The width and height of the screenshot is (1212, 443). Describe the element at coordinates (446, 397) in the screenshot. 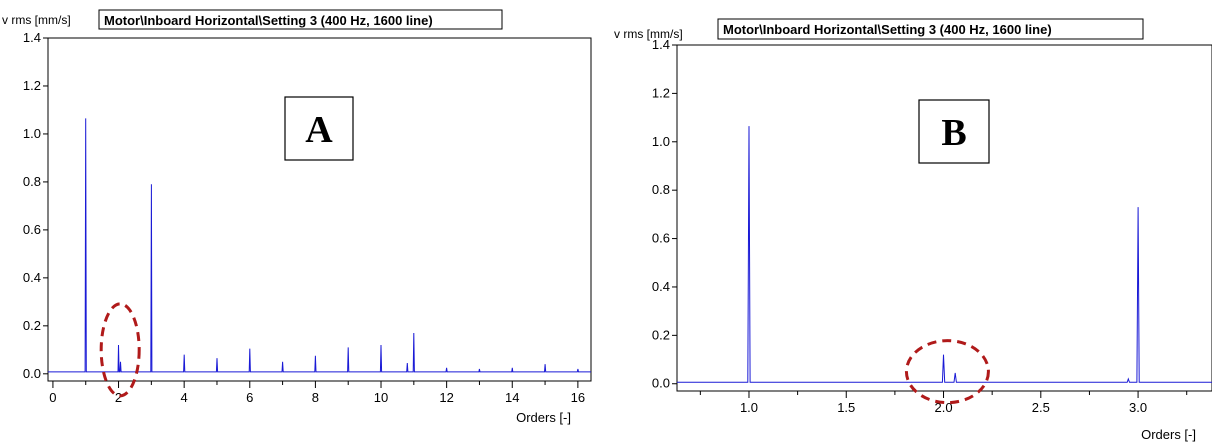

I see `x-tick-label: 12` at that location.